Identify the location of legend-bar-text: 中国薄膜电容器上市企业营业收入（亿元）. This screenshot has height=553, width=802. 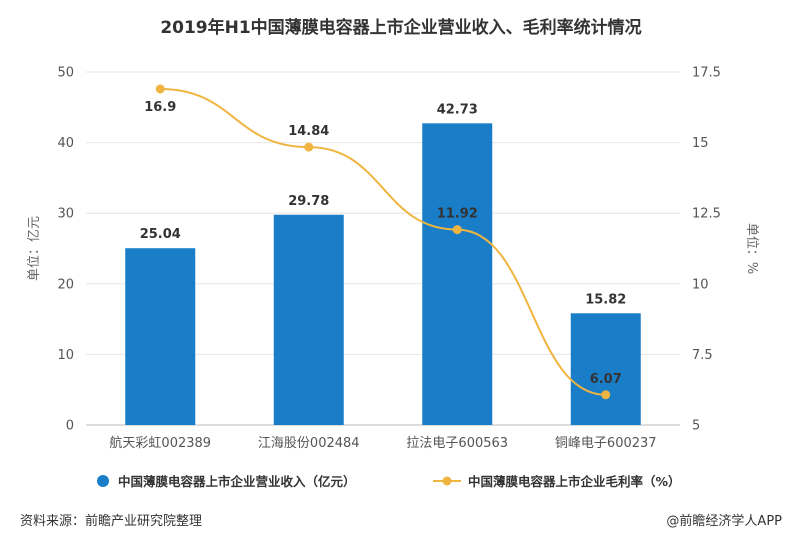
(237, 481).